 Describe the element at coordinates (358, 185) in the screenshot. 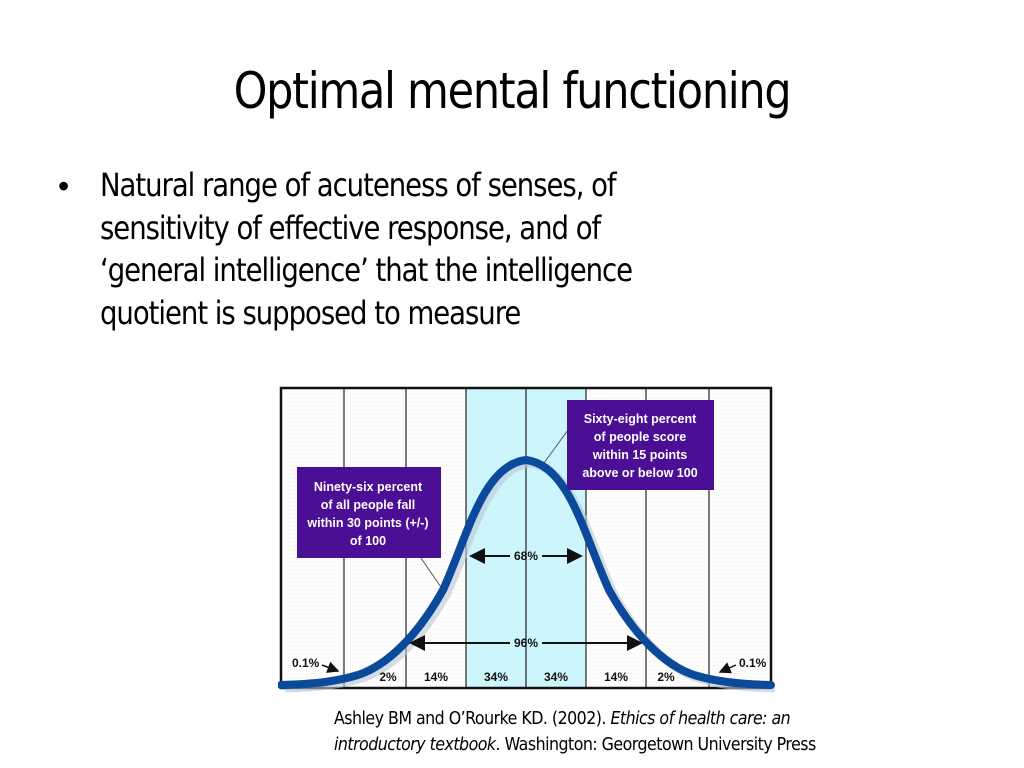

I see `bullet-line: Natural range of acuteness of senses, of` at that location.